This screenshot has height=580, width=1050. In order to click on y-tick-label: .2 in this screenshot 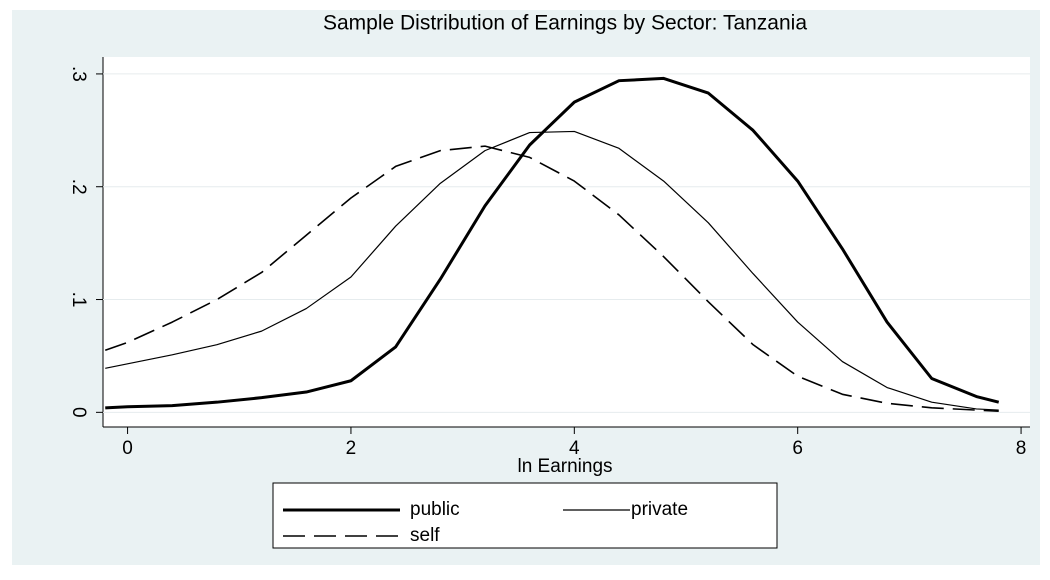, I will do `click(78, 187)`.